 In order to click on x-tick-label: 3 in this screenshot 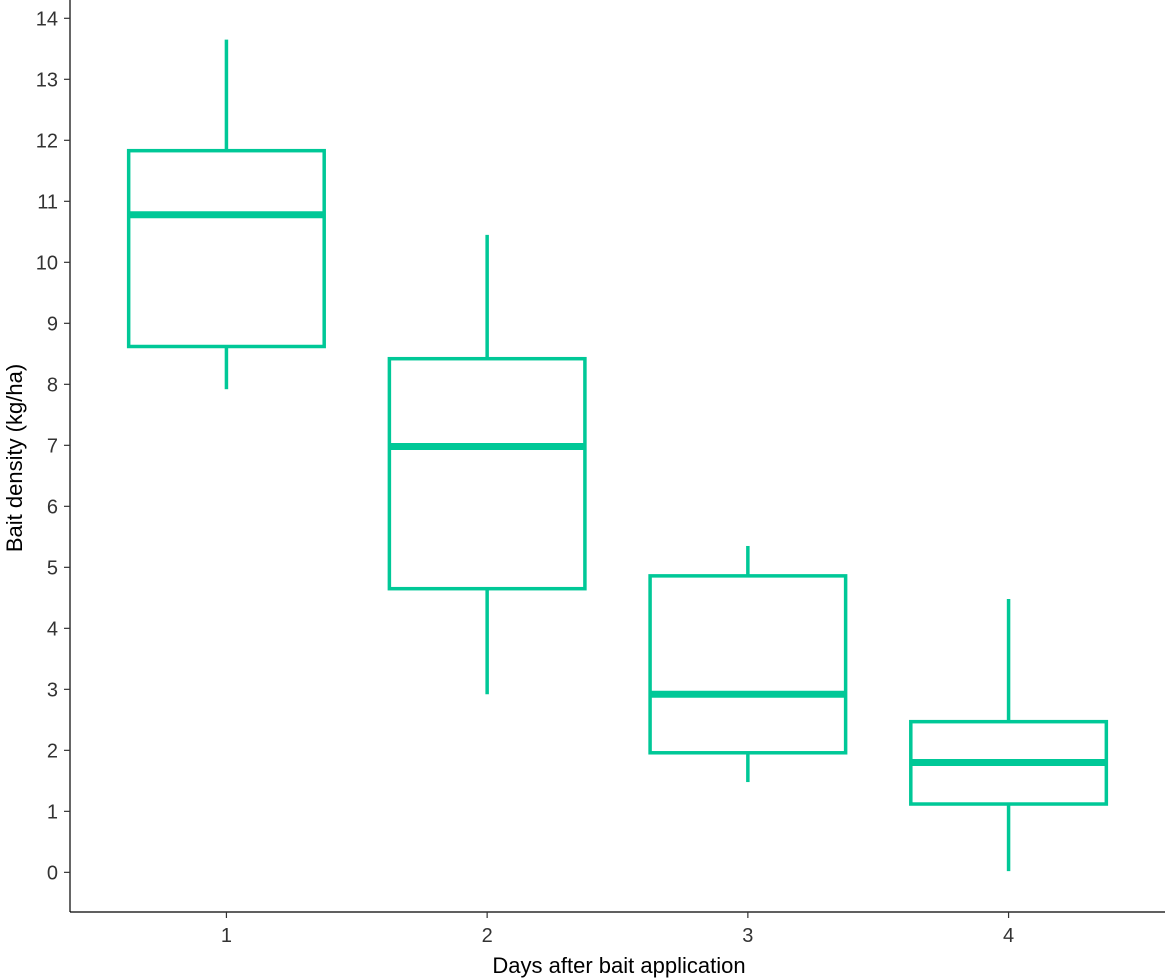, I will do `click(747, 936)`.